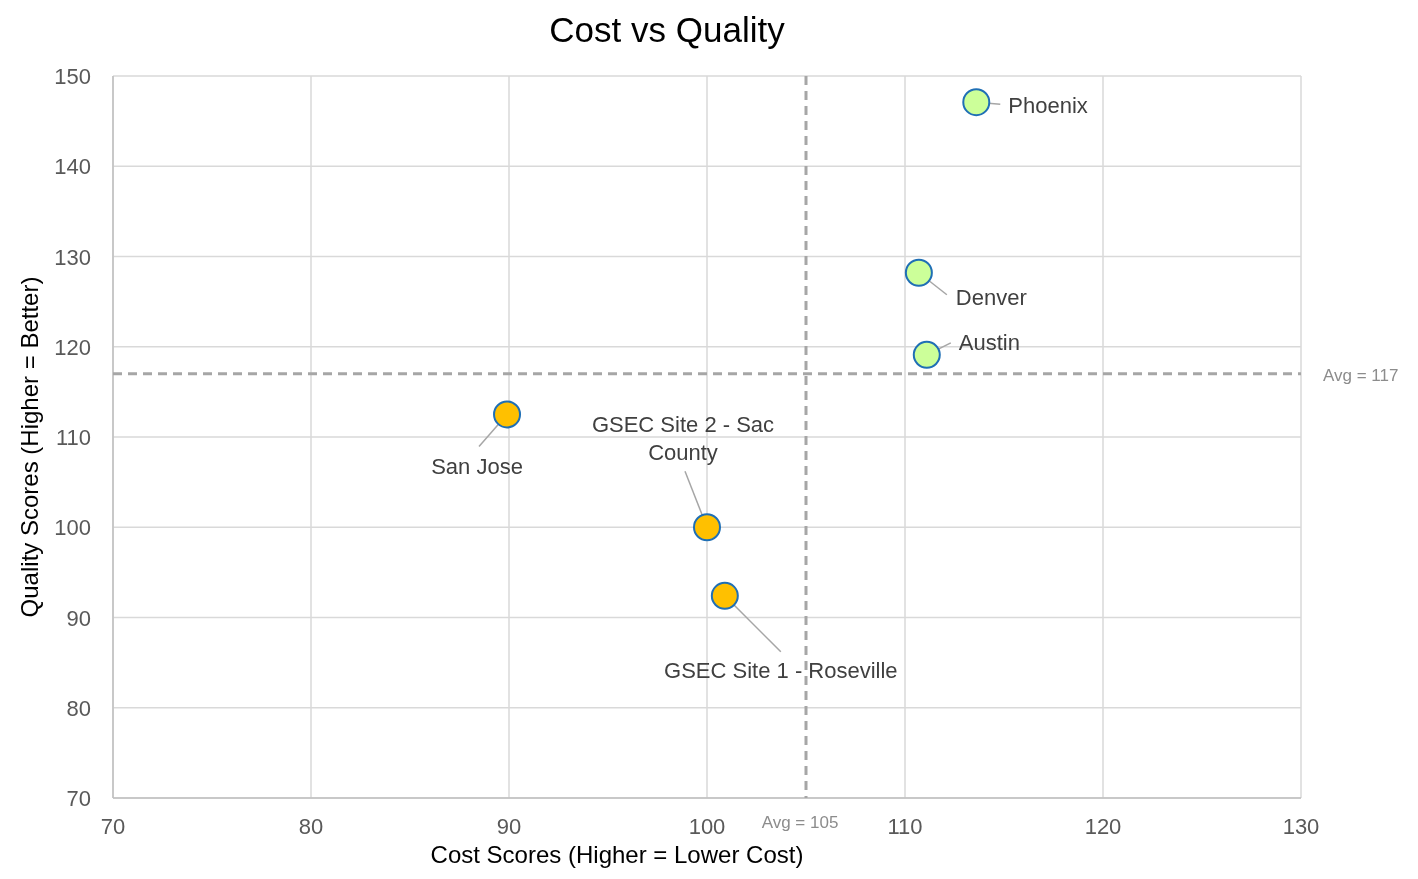  I want to click on y-tick-label: 150, so click(72, 76).